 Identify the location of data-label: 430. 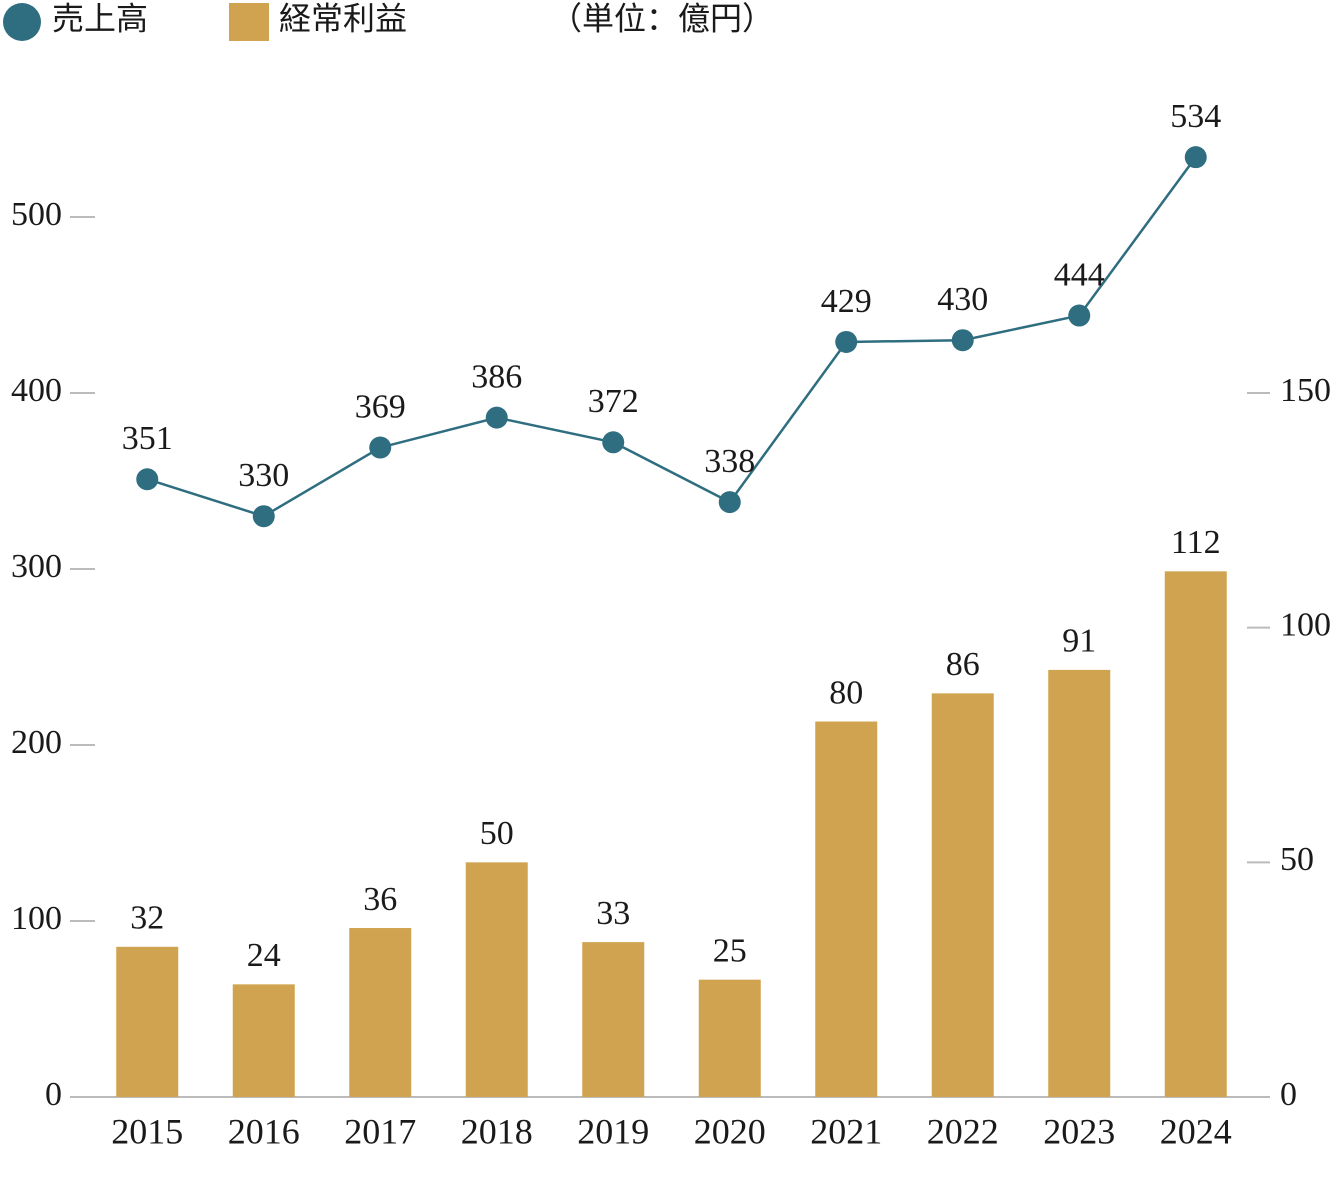
(962, 299).